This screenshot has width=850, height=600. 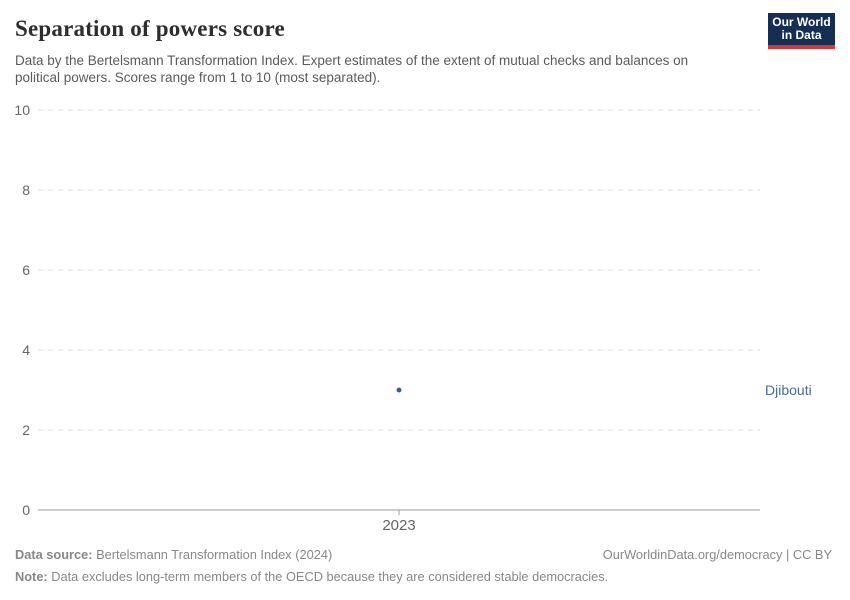 What do you see at coordinates (26, 430) in the screenshot?
I see `y-tick-label-2: 2` at bounding box center [26, 430].